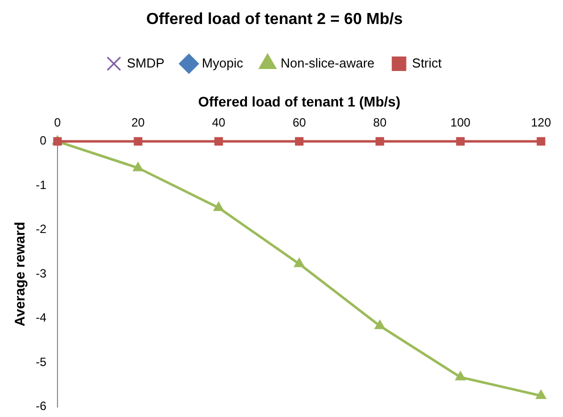 The height and width of the screenshot is (417, 563). I want to click on x-tick-label: 0, so click(58, 123).